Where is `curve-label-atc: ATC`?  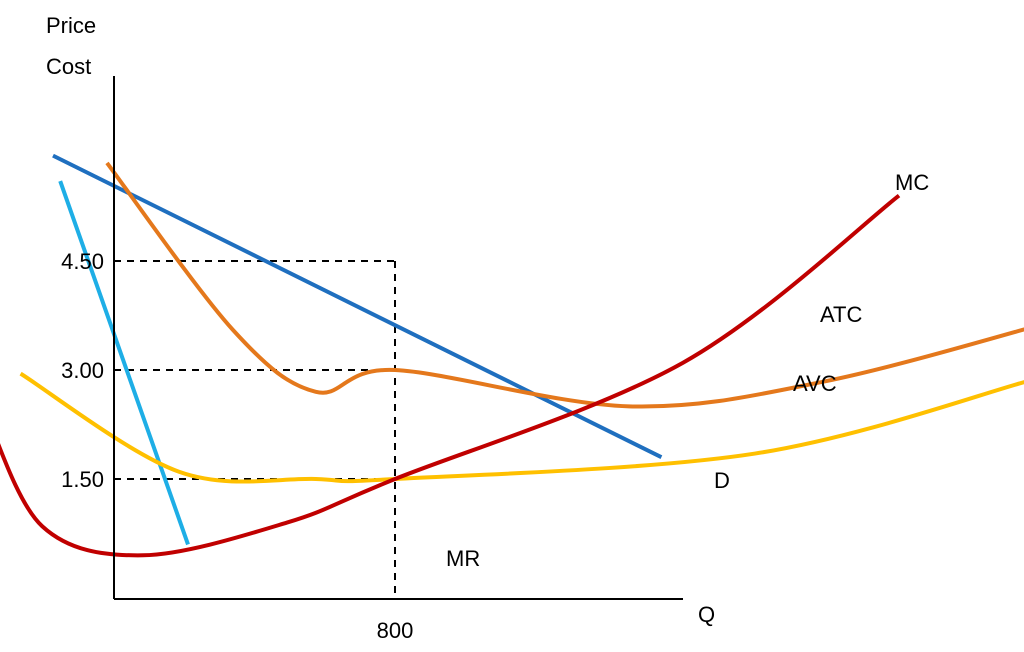 curve-label-atc: ATC is located at coordinates (841, 314).